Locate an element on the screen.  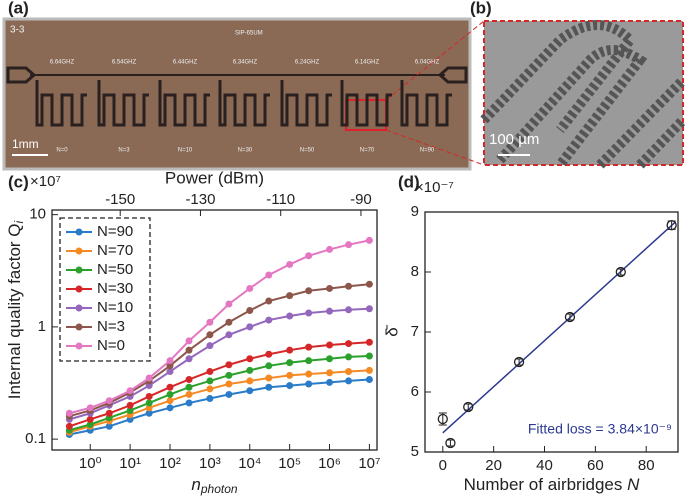
photo-b: 100 µm is located at coordinates (535, 94).